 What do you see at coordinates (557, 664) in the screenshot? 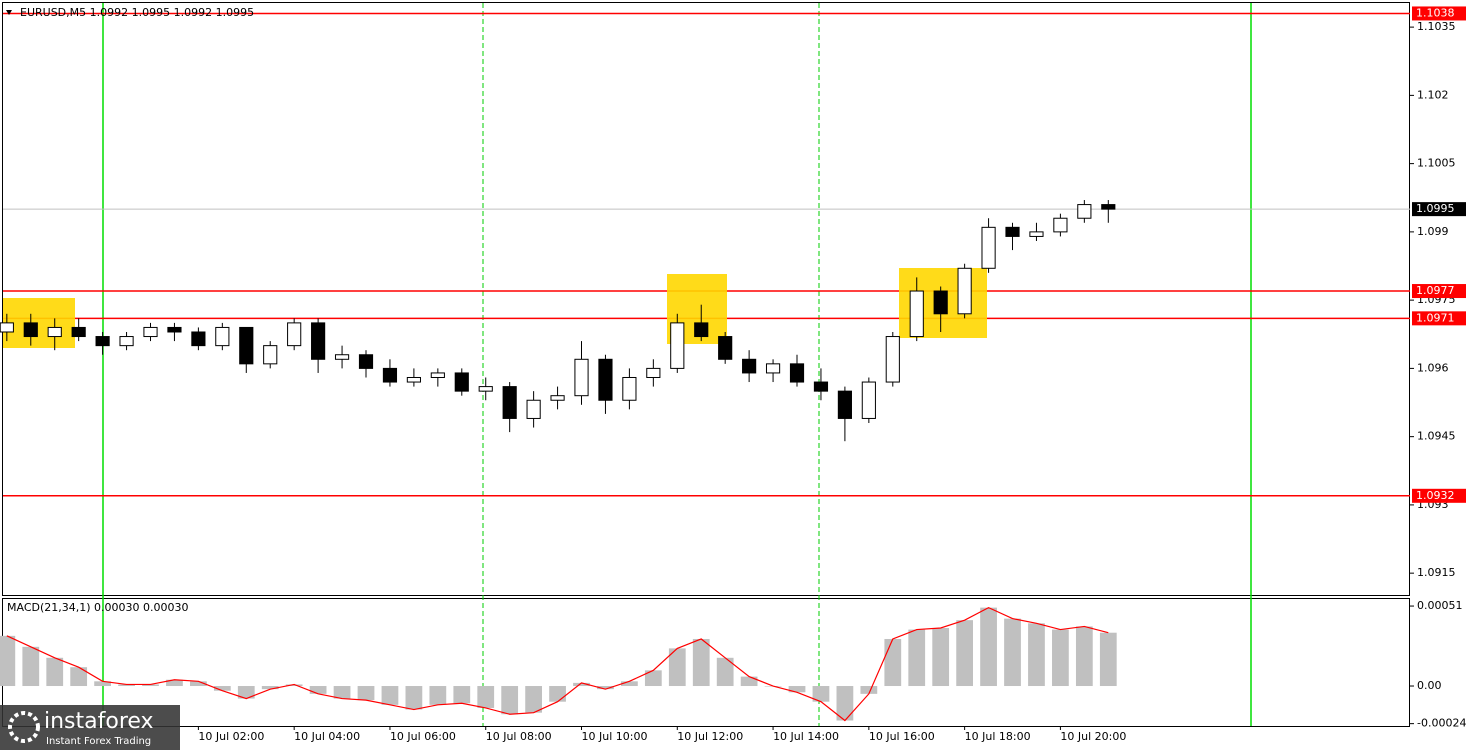
I see `signal-line` at bounding box center [557, 664].